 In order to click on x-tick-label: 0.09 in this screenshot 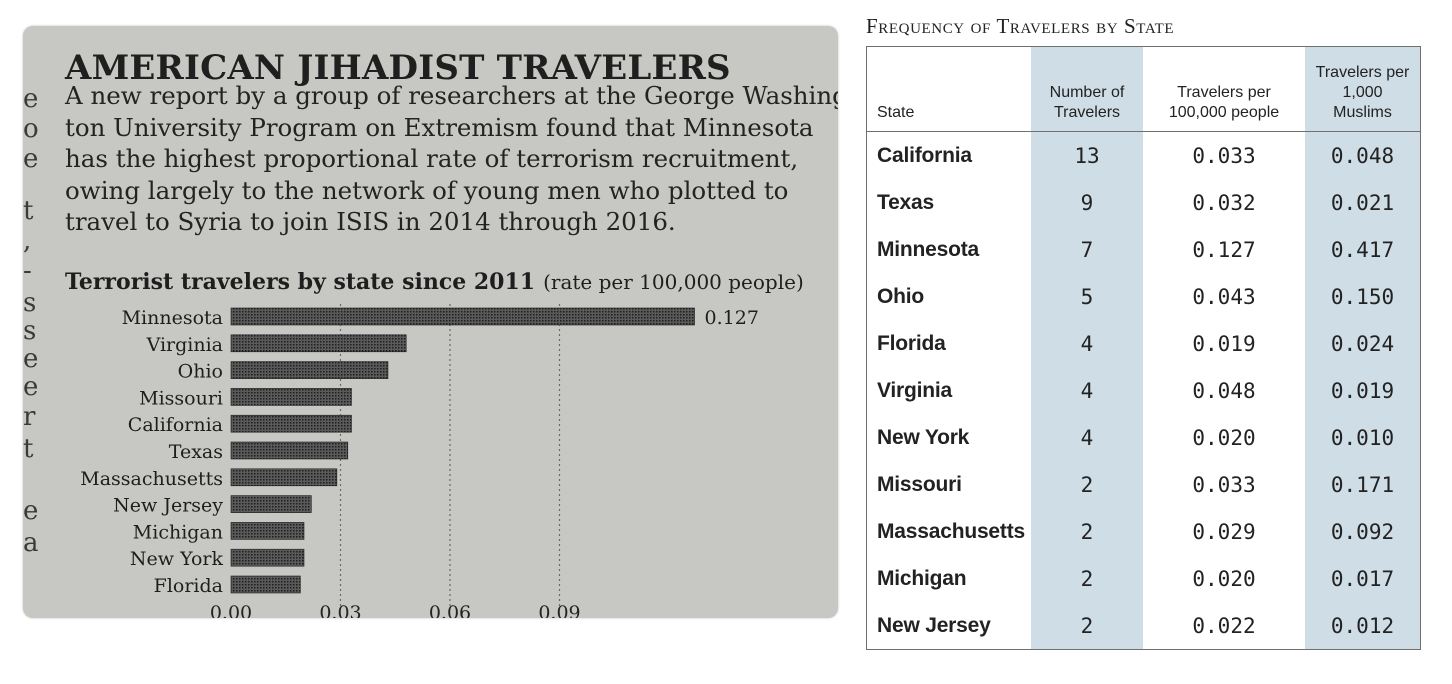, I will do `click(559, 610)`.